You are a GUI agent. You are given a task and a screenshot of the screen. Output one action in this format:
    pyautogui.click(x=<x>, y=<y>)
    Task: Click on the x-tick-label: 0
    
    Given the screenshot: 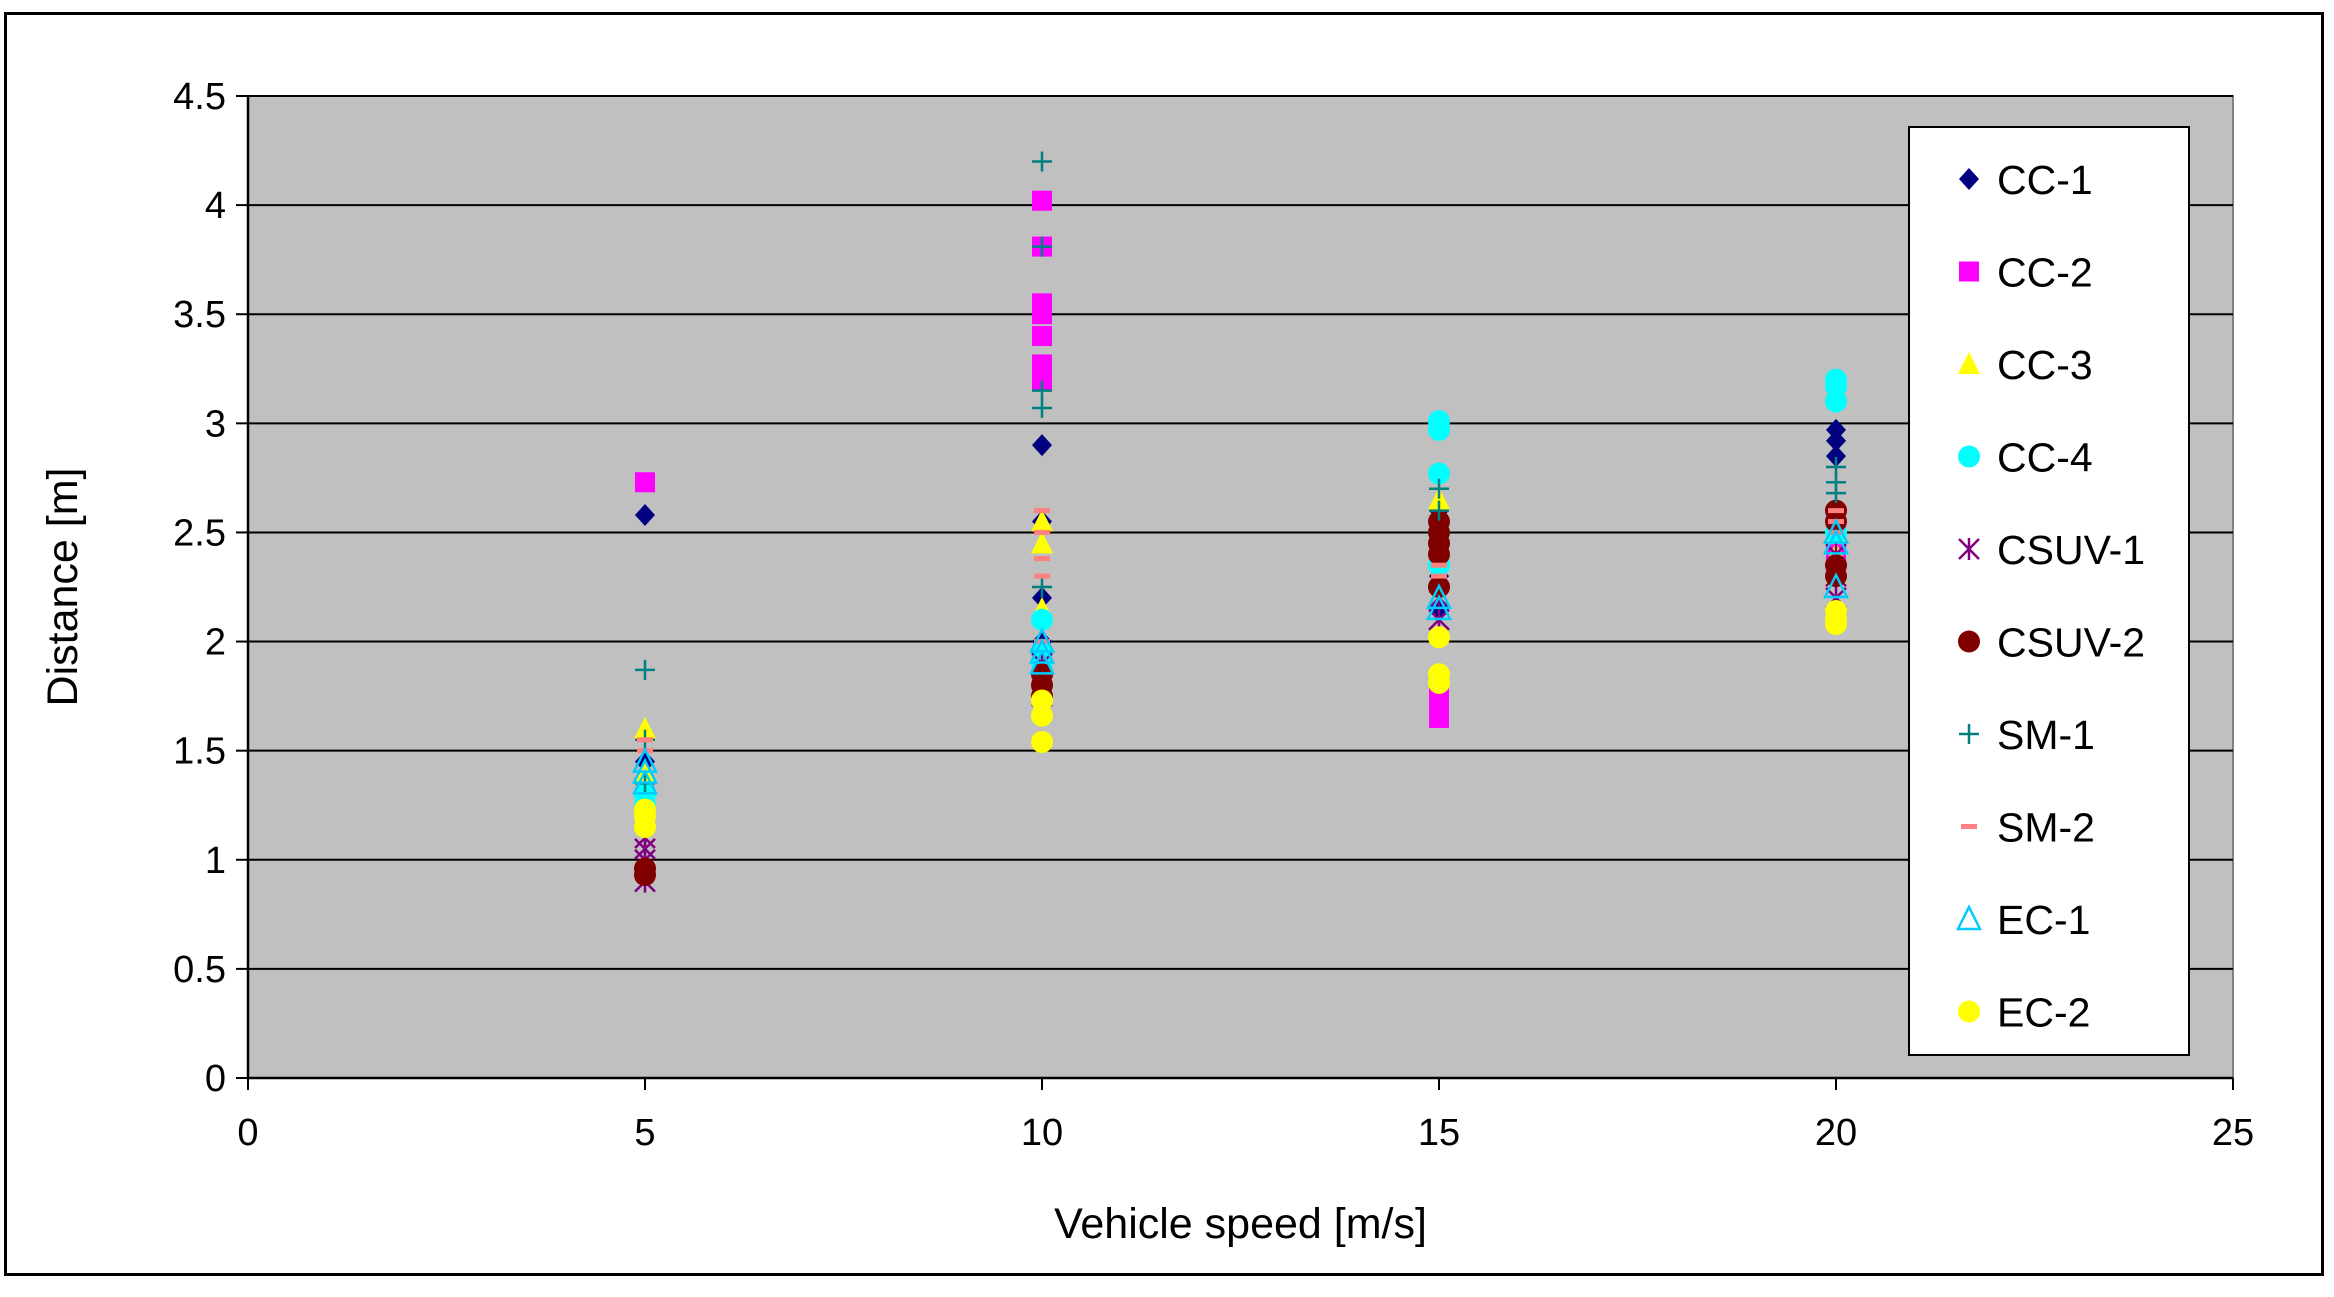 What is the action you would take?
    pyautogui.click(x=247, y=1133)
    